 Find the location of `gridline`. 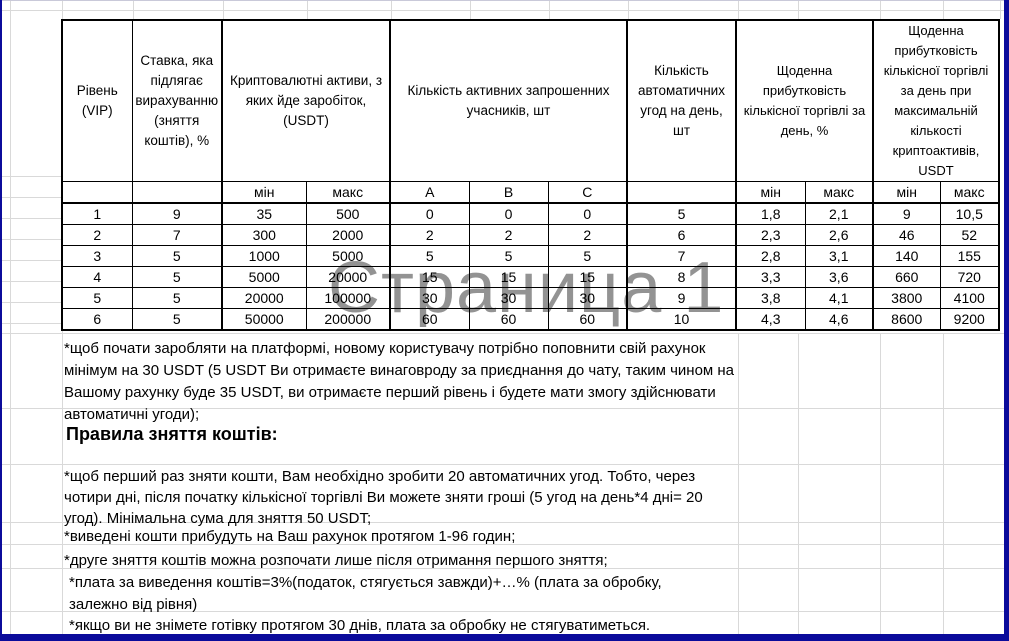

gridline is located at coordinates (30, 281).